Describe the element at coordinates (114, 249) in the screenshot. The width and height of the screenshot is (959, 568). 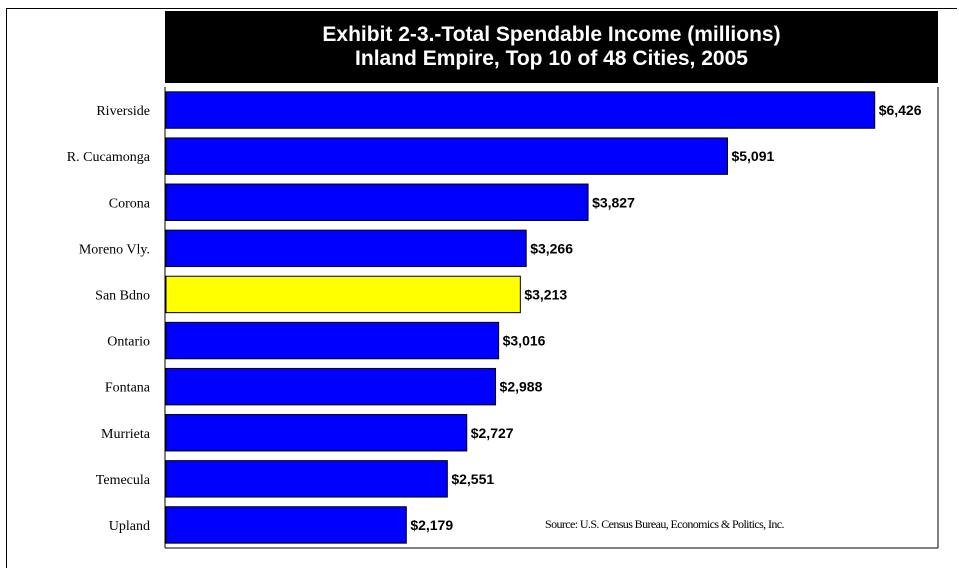
I see `category-label: Moreno Vly.` at that location.